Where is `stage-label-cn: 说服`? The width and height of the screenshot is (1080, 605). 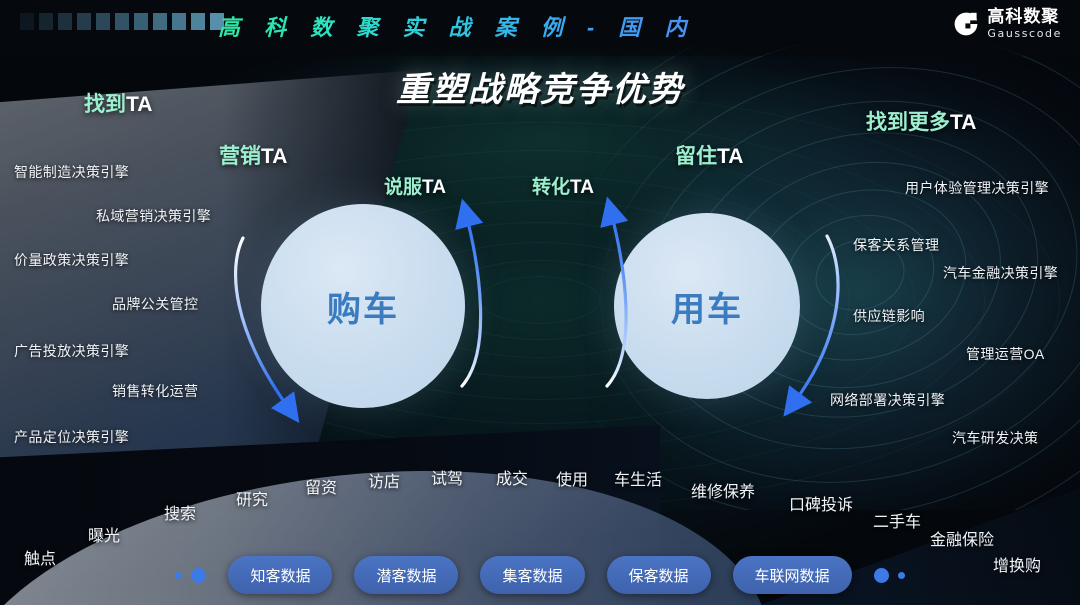 stage-label-cn: 说服 is located at coordinates (403, 187).